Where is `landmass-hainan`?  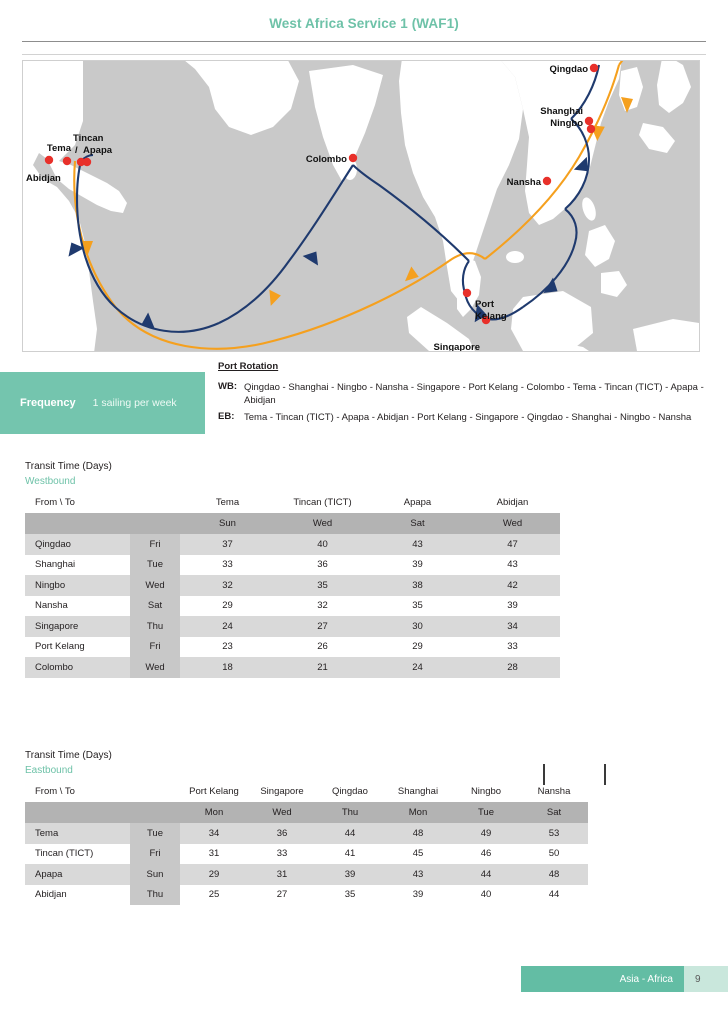
landmass-hainan is located at coordinates (515, 257).